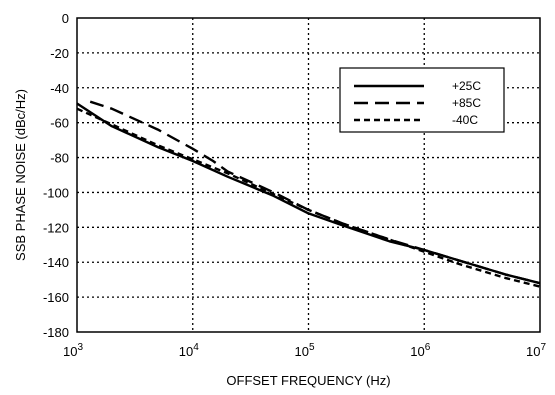  I want to click on y-tick-label: -180, so click(56, 332).